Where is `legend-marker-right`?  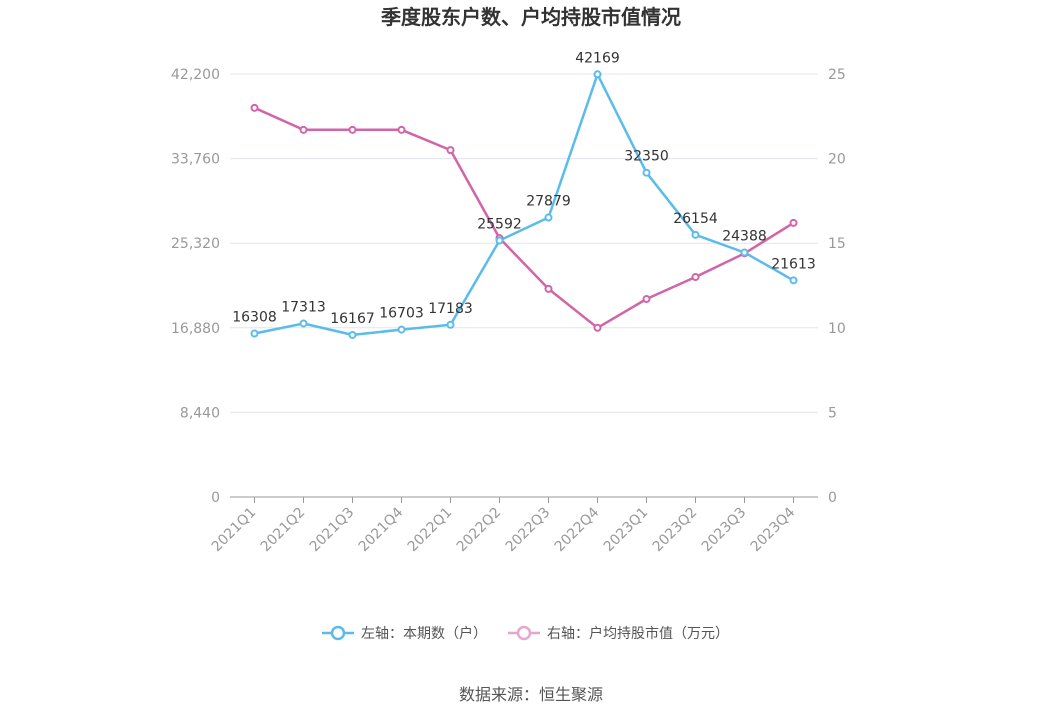
legend-marker-right is located at coordinates (524, 633).